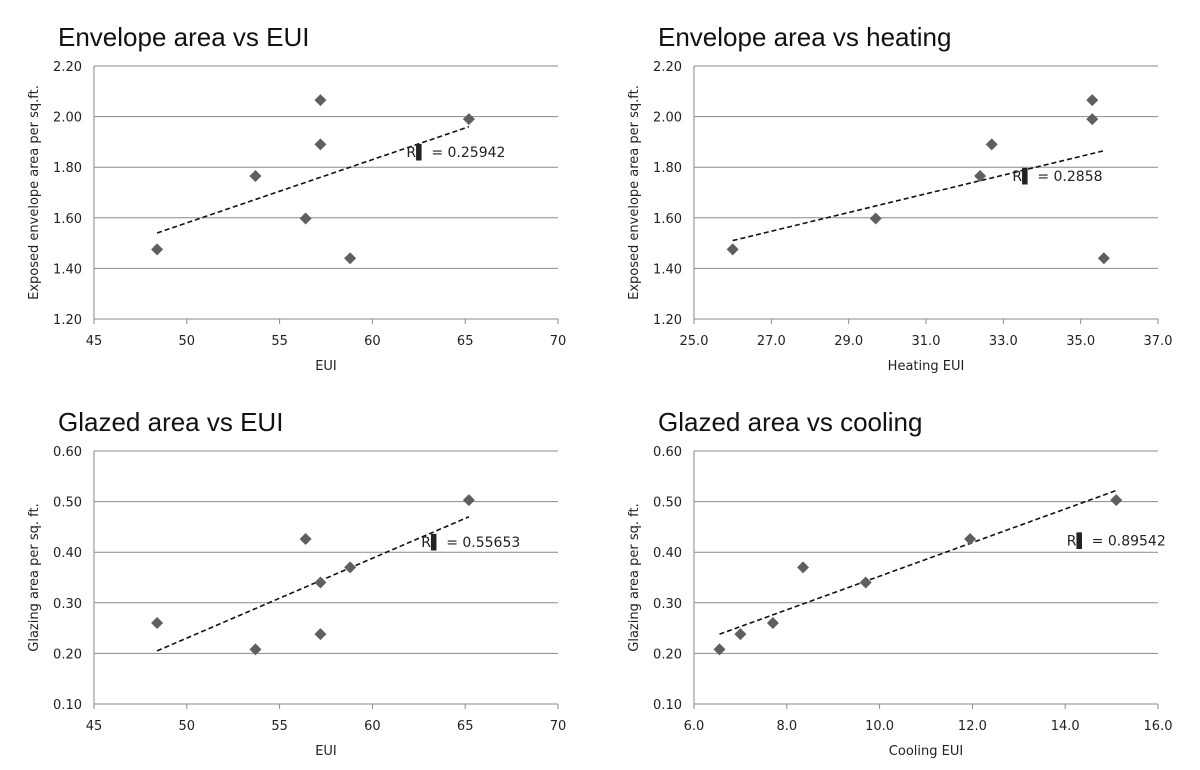 The width and height of the screenshot is (1200, 770). What do you see at coordinates (1158, 726) in the screenshot?
I see `x-tick-label: 16.0` at bounding box center [1158, 726].